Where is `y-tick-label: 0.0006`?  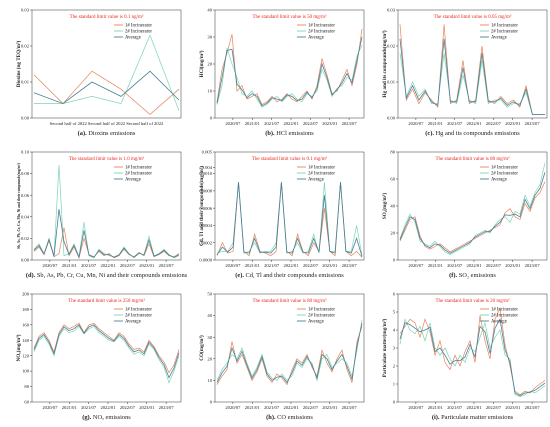
y-tick-label: 0.0006 is located at coordinates (205, 208).